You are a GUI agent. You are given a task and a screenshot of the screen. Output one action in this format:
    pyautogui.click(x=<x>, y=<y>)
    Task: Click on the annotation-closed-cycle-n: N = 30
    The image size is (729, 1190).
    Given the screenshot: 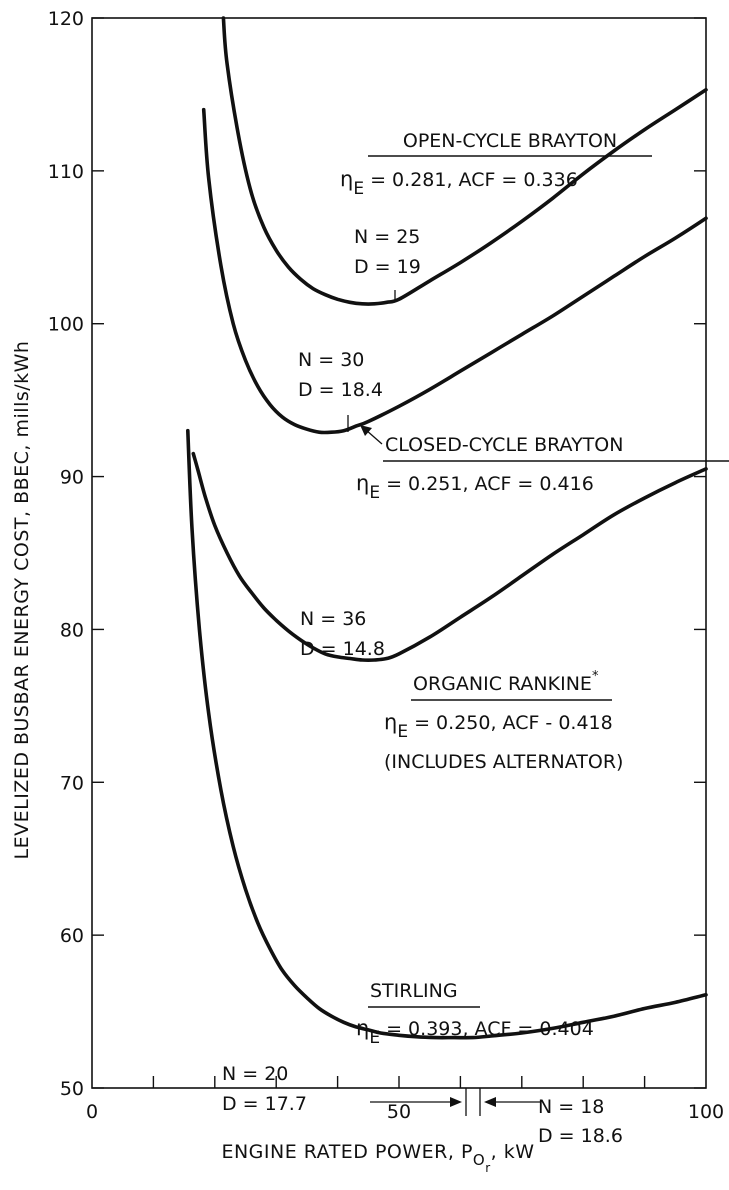 What is the action you would take?
    pyautogui.click(x=331, y=360)
    